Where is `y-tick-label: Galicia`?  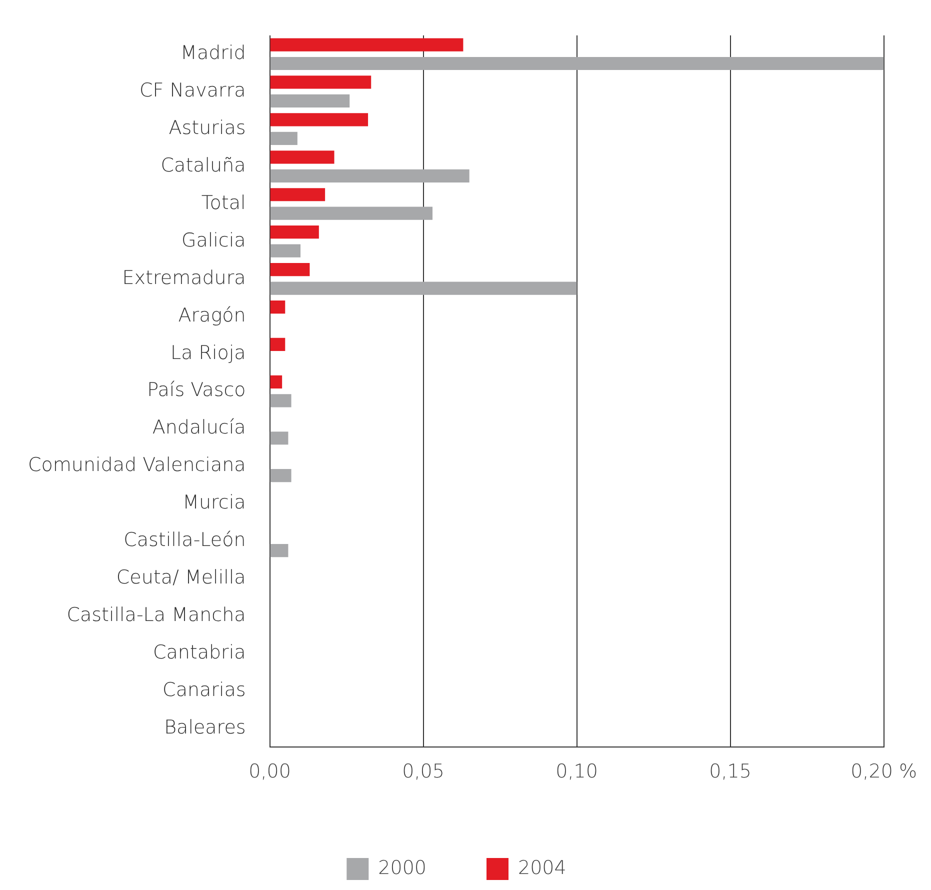 y-tick-label: Galicia is located at coordinates (214, 240).